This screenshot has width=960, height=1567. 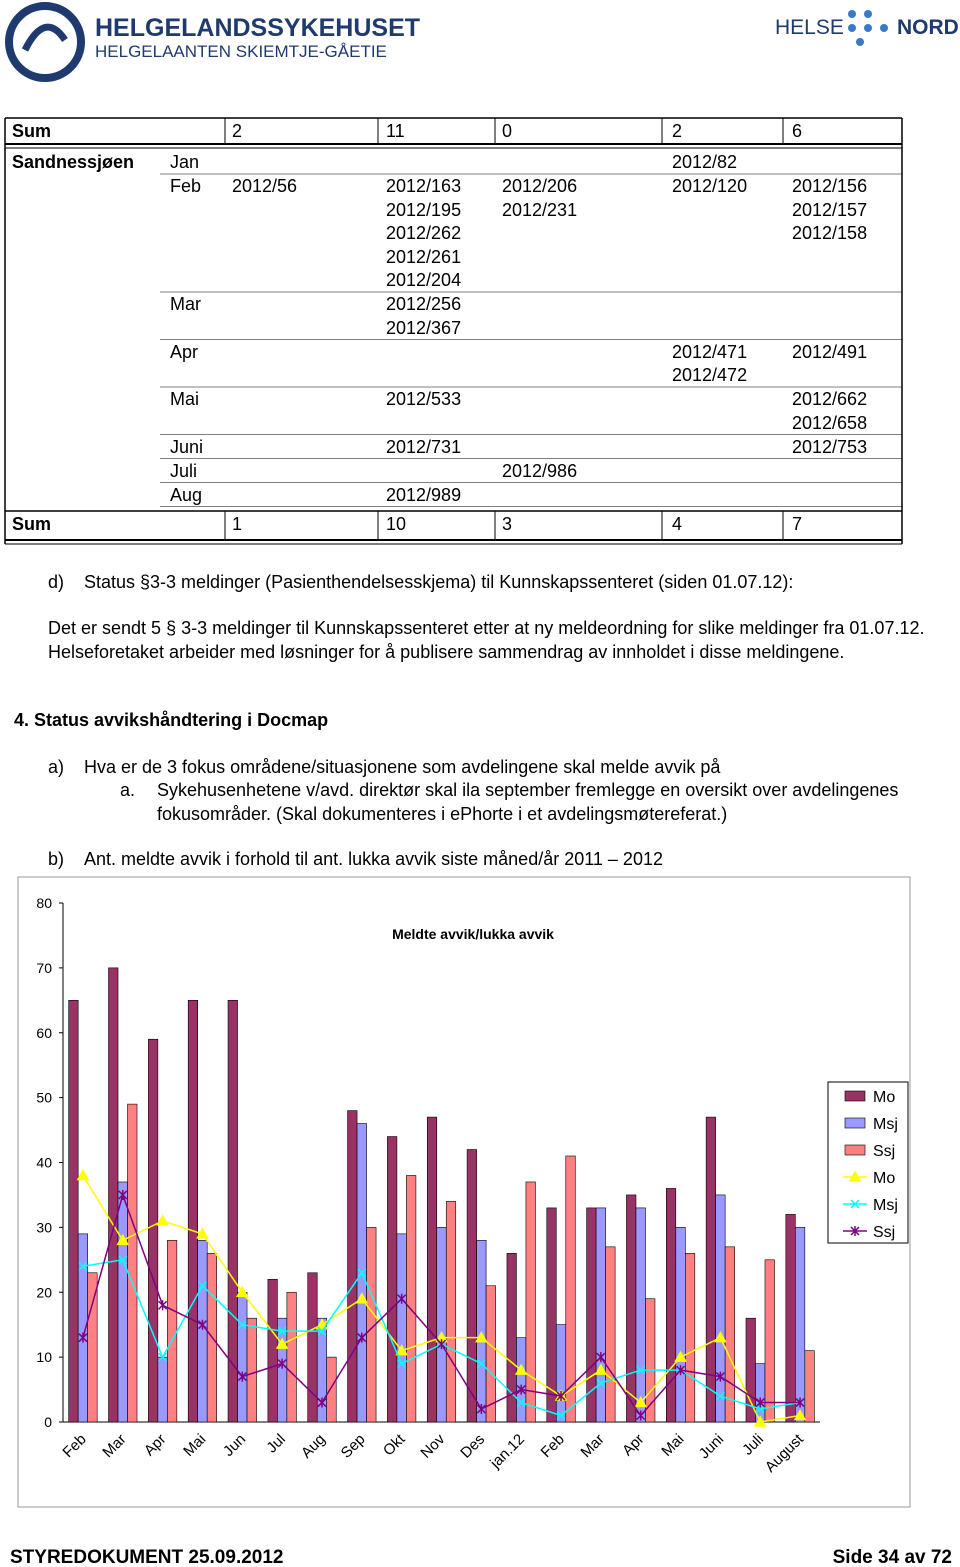 What do you see at coordinates (237, 131) in the screenshot?
I see `table-cell: 2` at bounding box center [237, 131].